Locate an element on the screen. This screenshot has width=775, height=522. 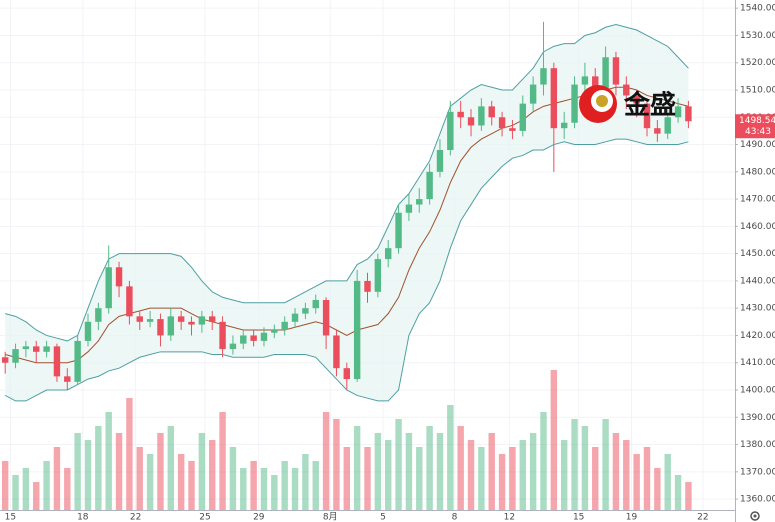
last-price-tag is located at coordinates (755, 126).